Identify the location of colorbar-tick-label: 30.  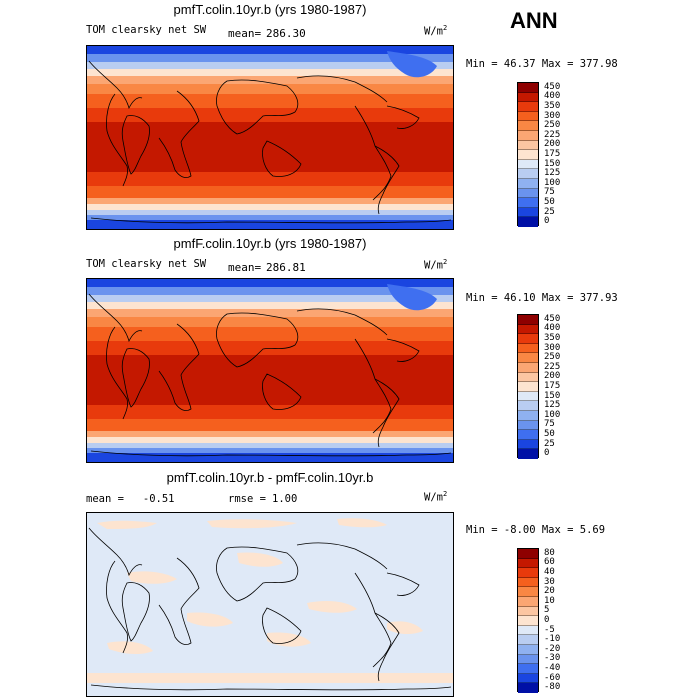
(549, 581).